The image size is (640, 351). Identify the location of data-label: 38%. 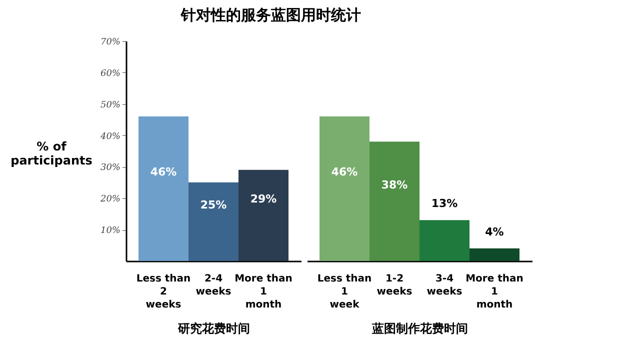
(394, 185).